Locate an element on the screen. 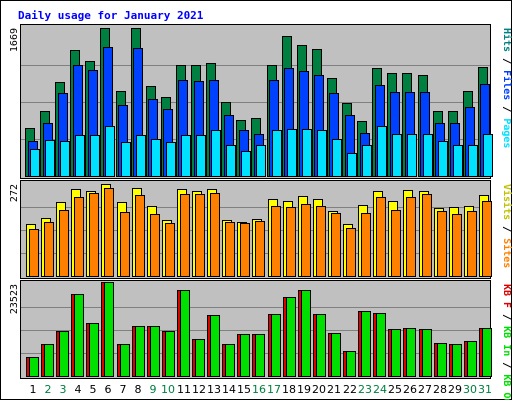 Image resolution: width=512 pixels, height=400 pixels. day-label-30: 30 is located at coordinates (470, 389).